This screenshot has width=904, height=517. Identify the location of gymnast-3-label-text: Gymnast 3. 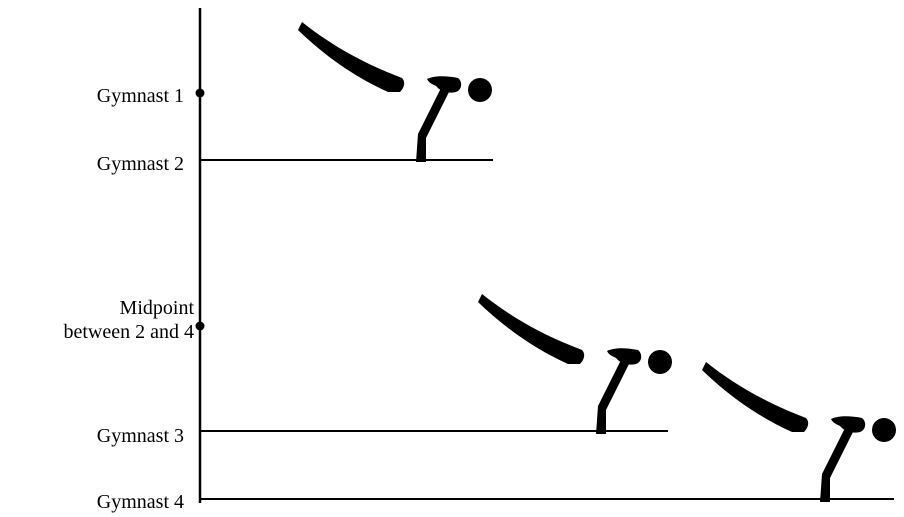
(140, 436).